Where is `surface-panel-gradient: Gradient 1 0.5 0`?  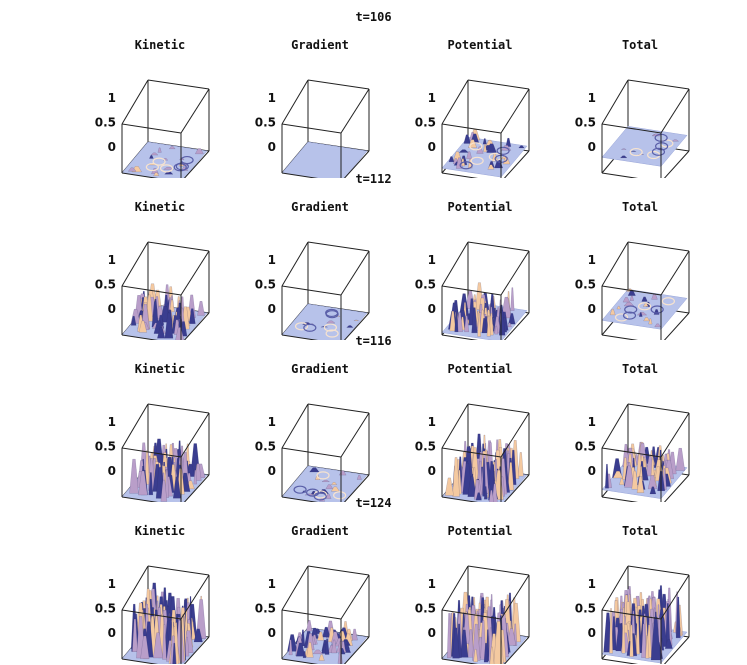 surface-panel-gradient: Gradient 1 0.5 0 is located at coordinates (320, 108).